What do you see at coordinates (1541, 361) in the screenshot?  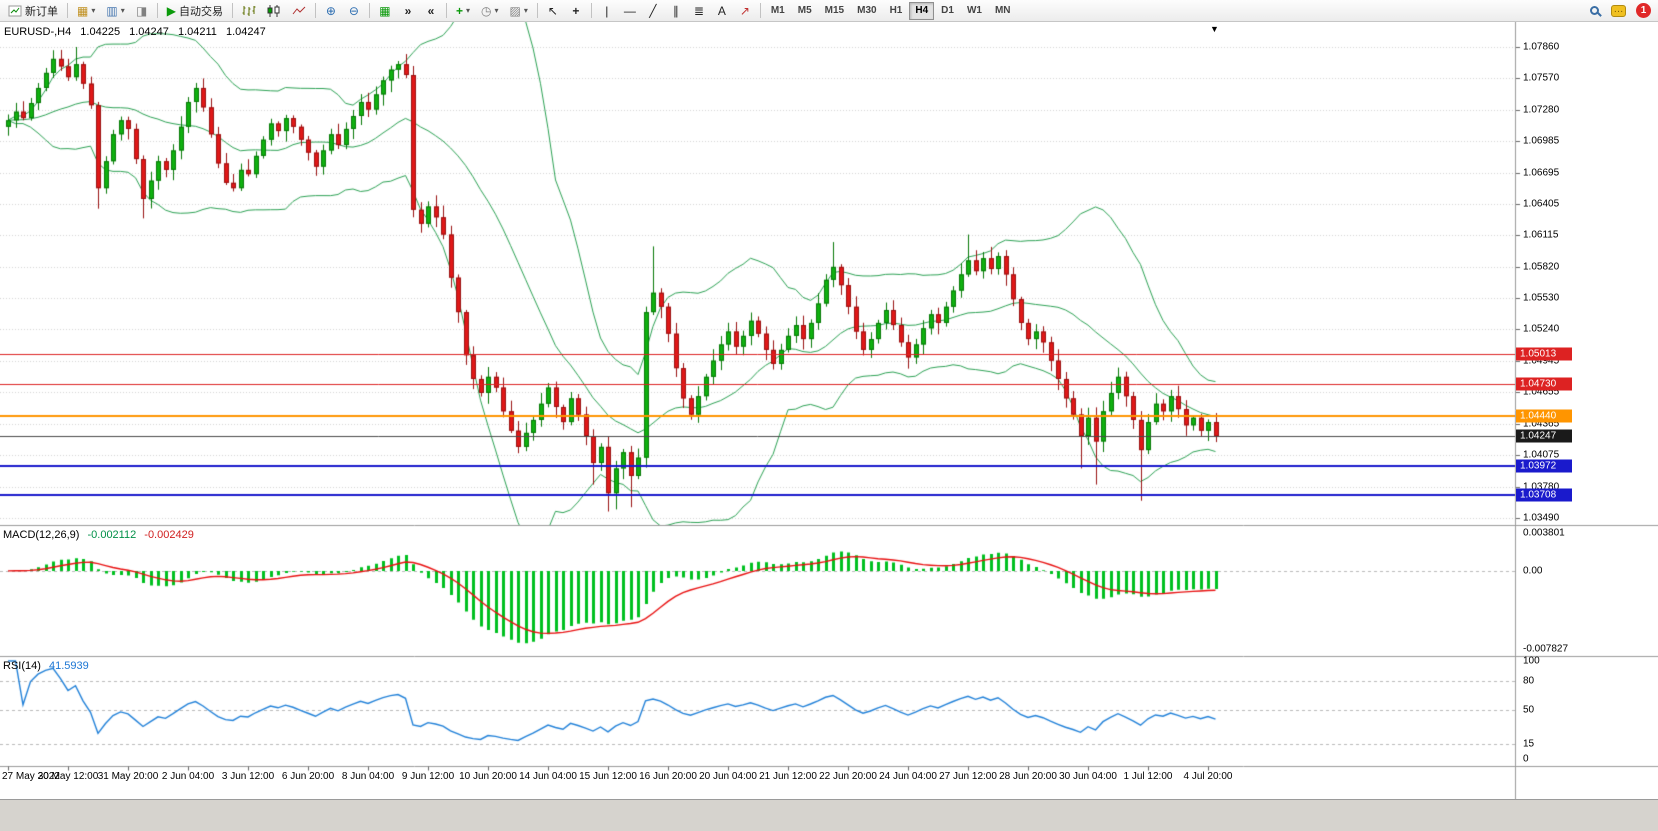 I see `price-axis-label: 1.04945` at bounding box center [1541, 361].